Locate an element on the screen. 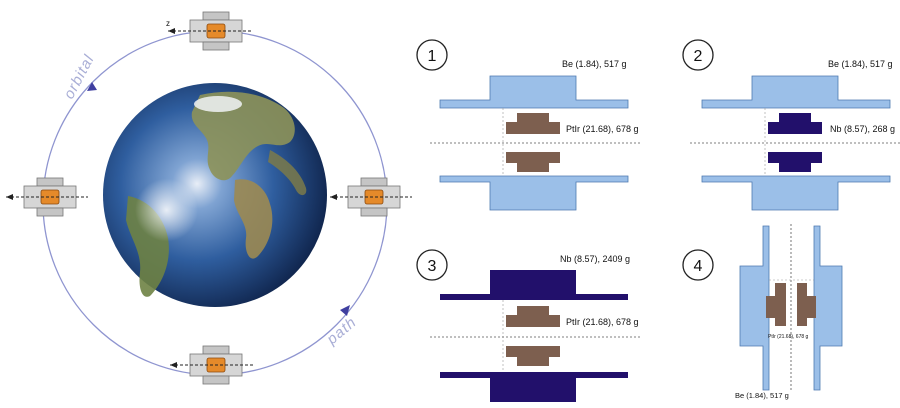 This screenshot has width=900, height=408. outer-shell-right is located at coordinates (828, 308).